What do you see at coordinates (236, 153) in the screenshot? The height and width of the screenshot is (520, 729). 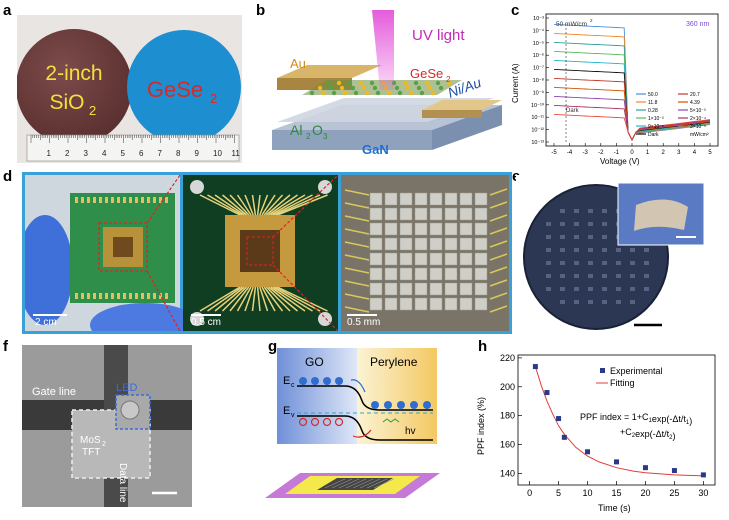 I see `ruler-number: 11` at bounding box center [236, 153].